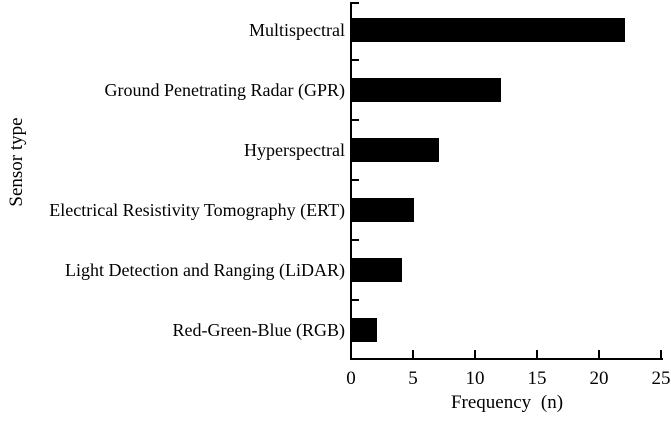 The width and height of the screenshot is (671, 422). I want to click on category-label: Light Detection and Ranging (LiDAR), so click(205, 270).